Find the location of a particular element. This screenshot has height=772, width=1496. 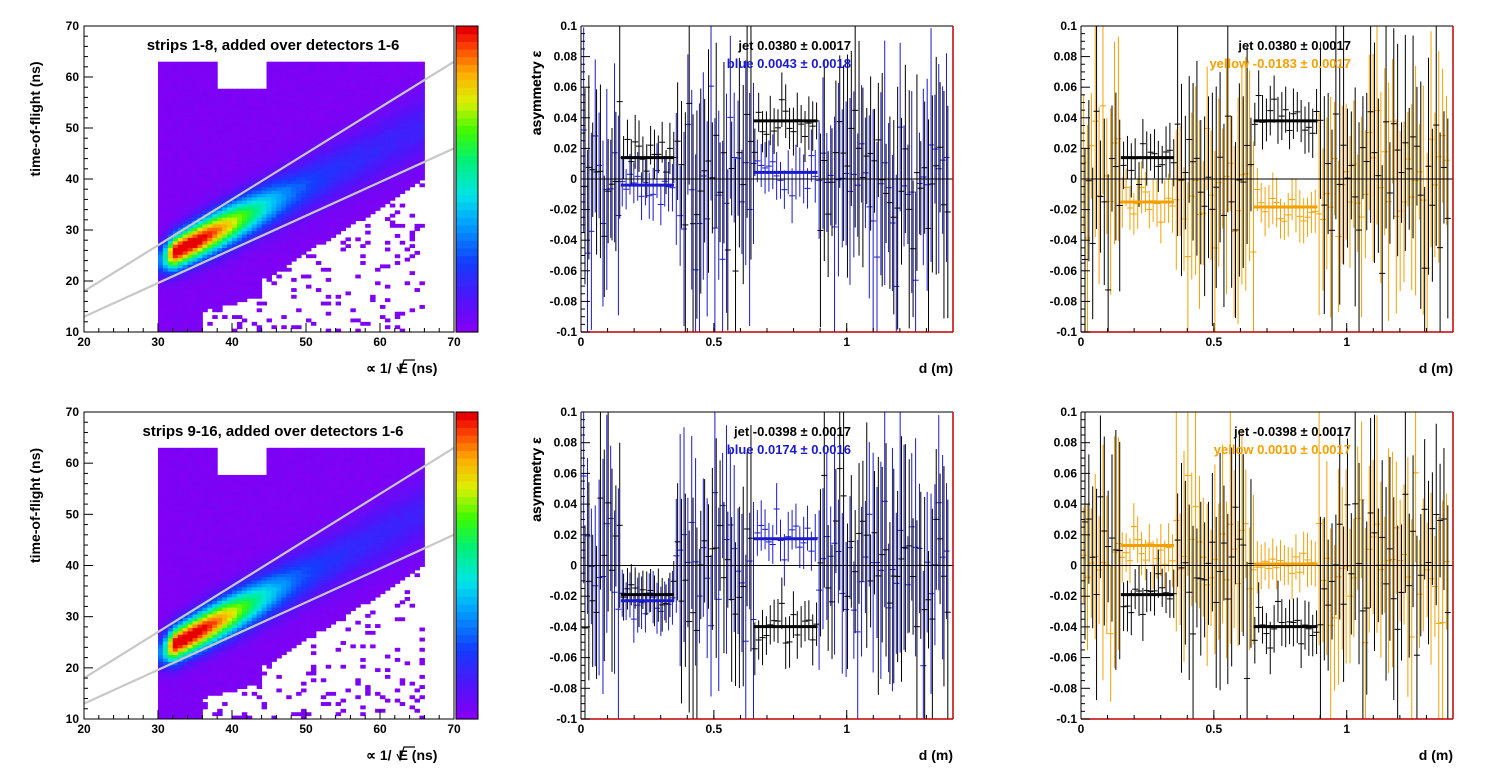

cut-line is located at coordinates (269, 176).